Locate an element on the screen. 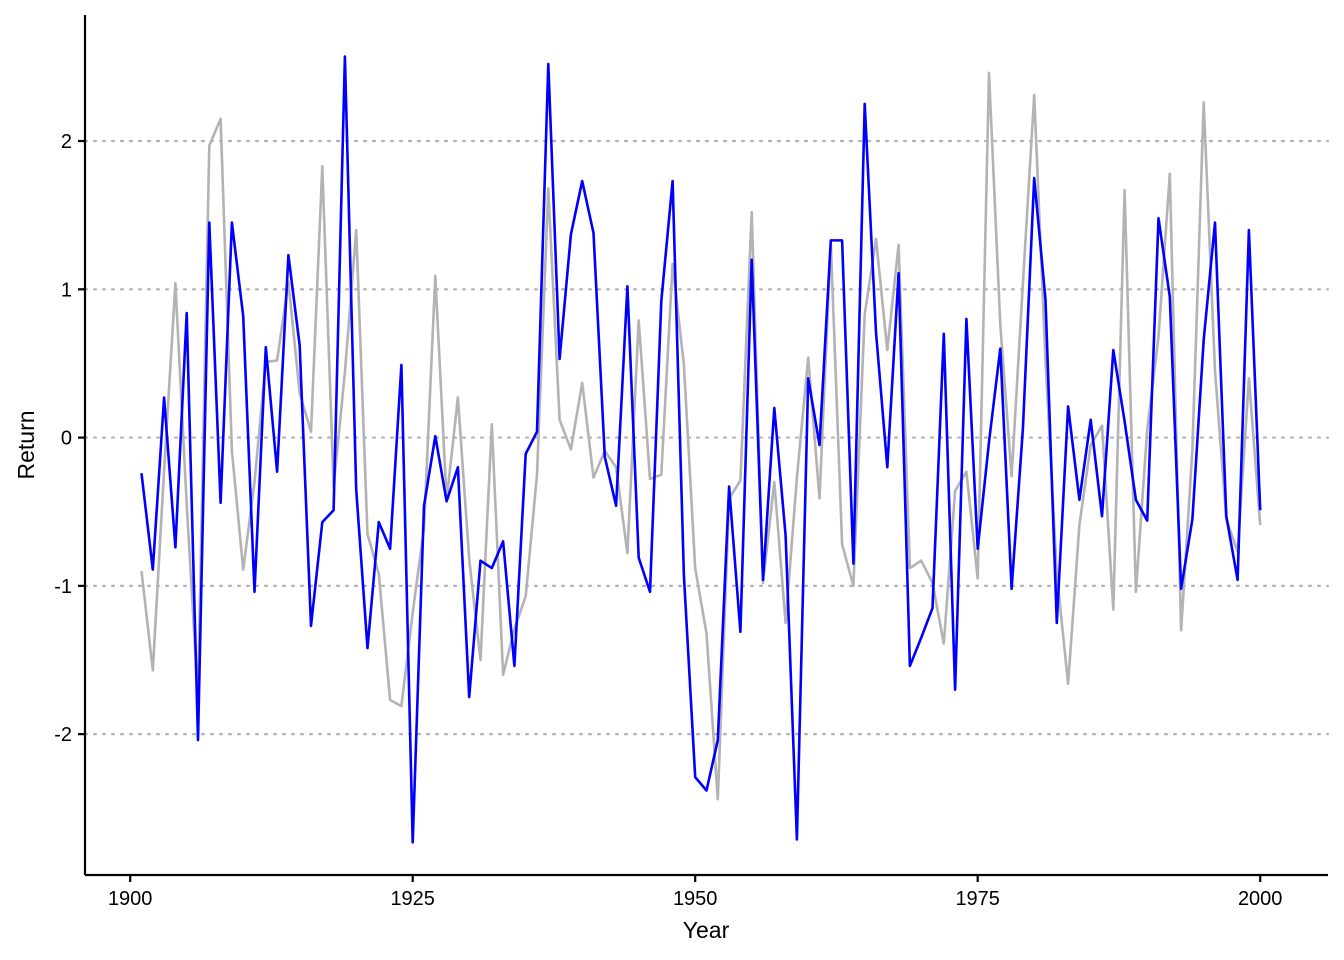  x-tick-label: 1925 is located at coordinates (412, 899).